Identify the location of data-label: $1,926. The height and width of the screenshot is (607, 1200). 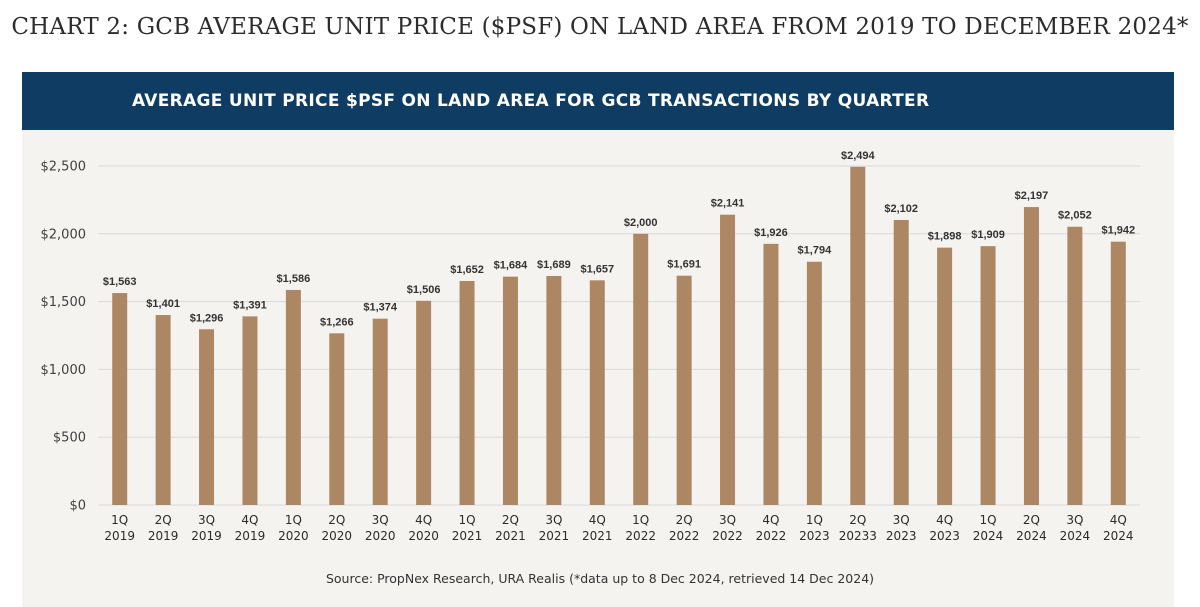
(771, 233).